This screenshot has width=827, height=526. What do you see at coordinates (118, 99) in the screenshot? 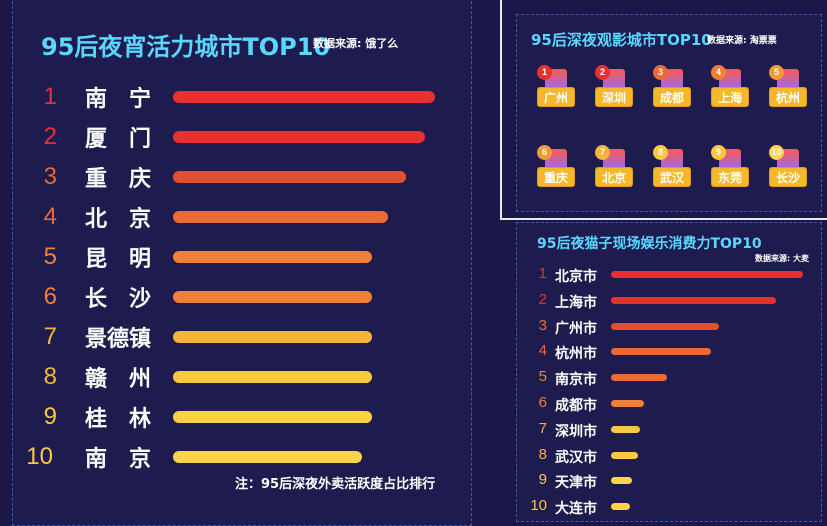
I see `city-label: 南 宁` at bounding box center [118, 99].